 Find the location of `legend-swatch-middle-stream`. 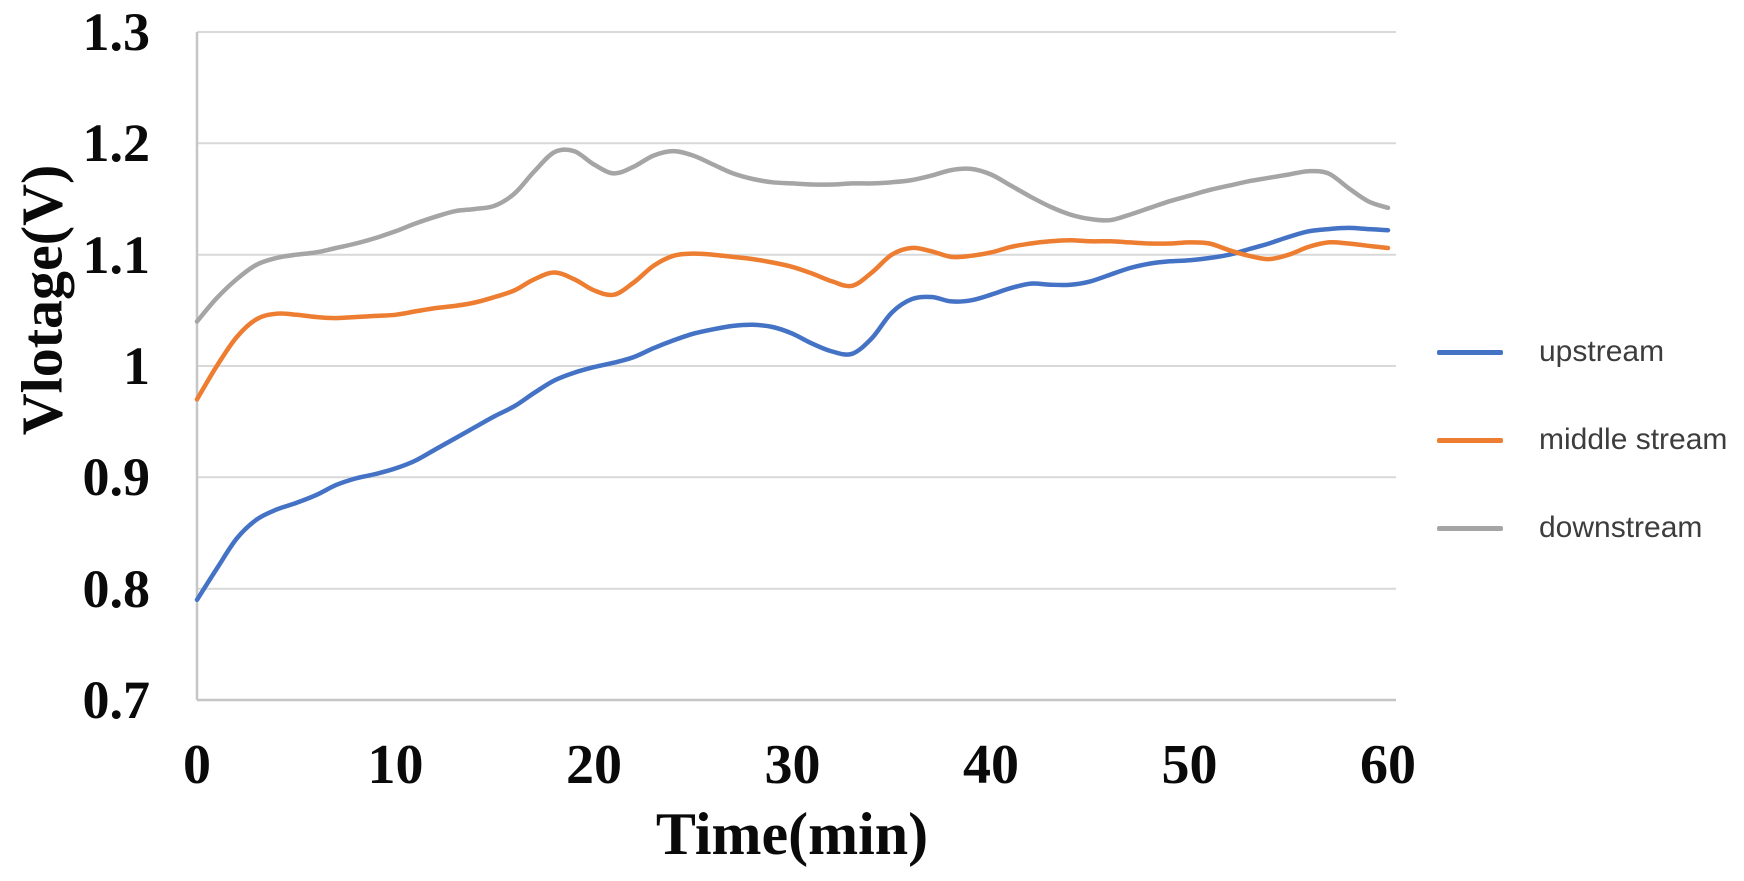

legend-swatch-middle-stream is located at coordinates (1470, 440).